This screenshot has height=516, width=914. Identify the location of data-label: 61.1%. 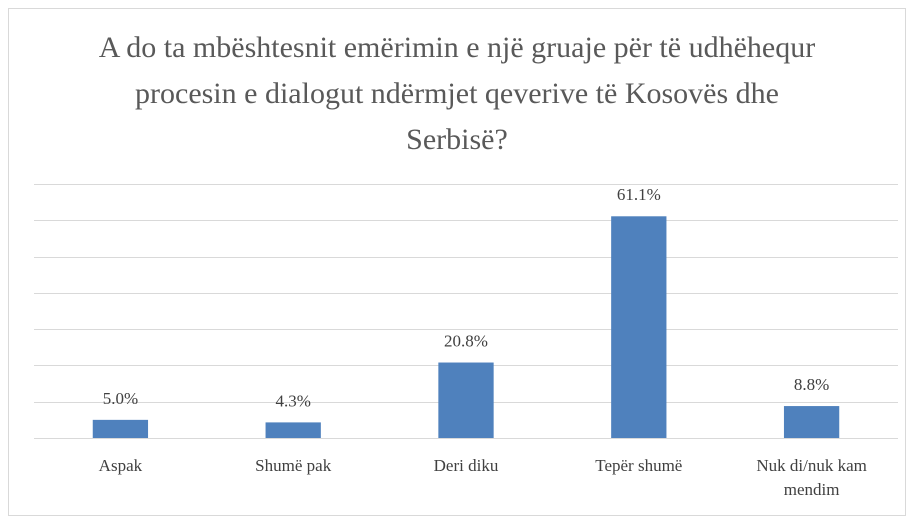
(639, 194).